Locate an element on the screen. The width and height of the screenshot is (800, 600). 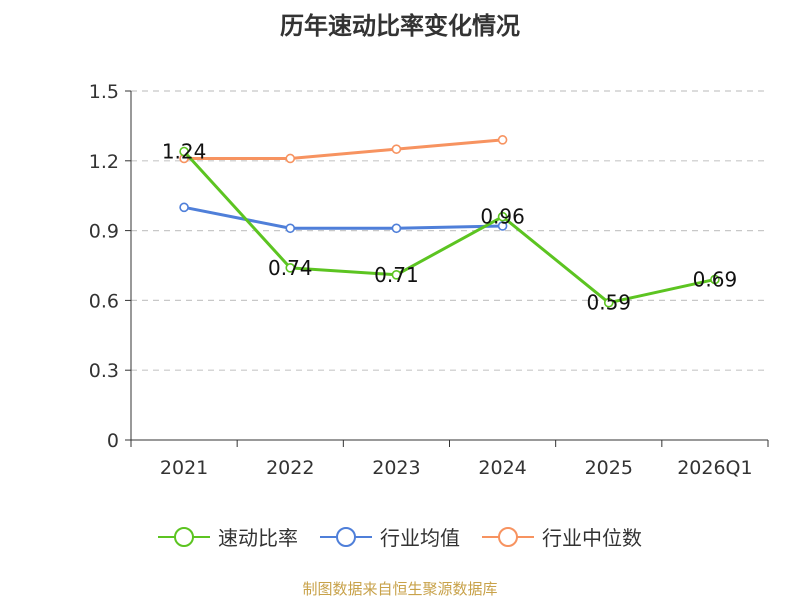
legend-item-industry-mean: 行业均值 is located at coordinates (390, 536).